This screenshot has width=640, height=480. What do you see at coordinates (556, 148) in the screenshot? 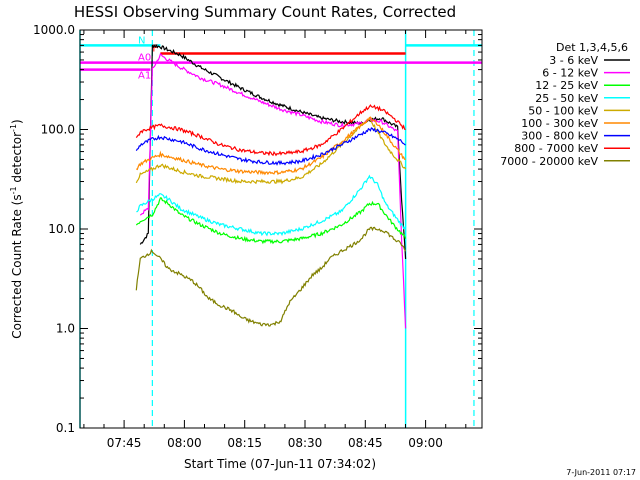
I see `legend-label-7: 800 - 7000 keV` at bounding box center [556, 148].